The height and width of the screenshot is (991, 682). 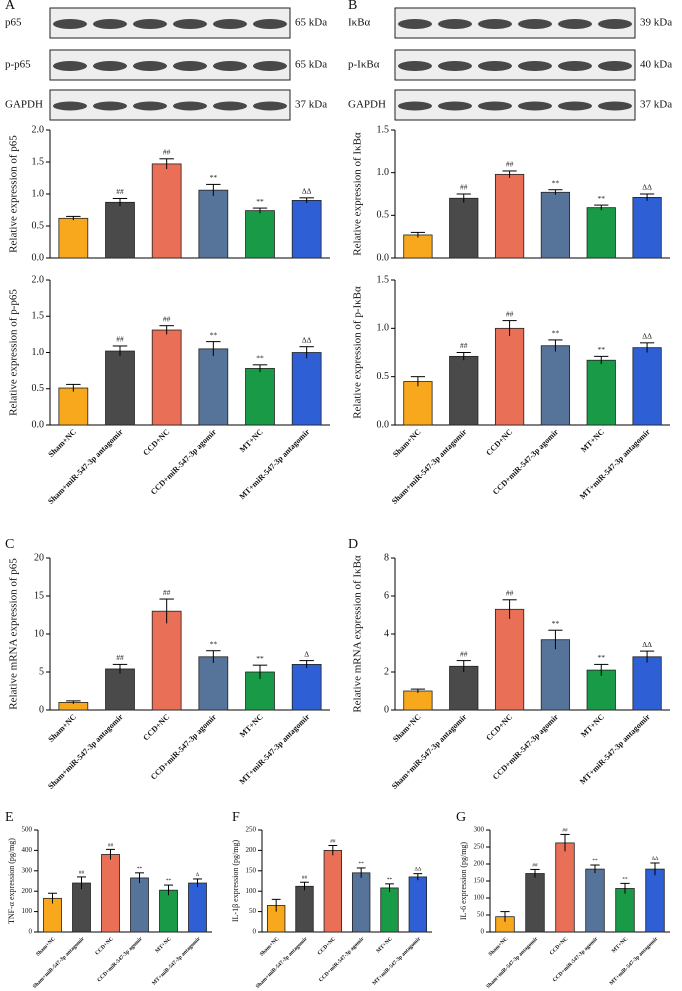 I want to click on panel-letter: F, so click(x=236, y=817).